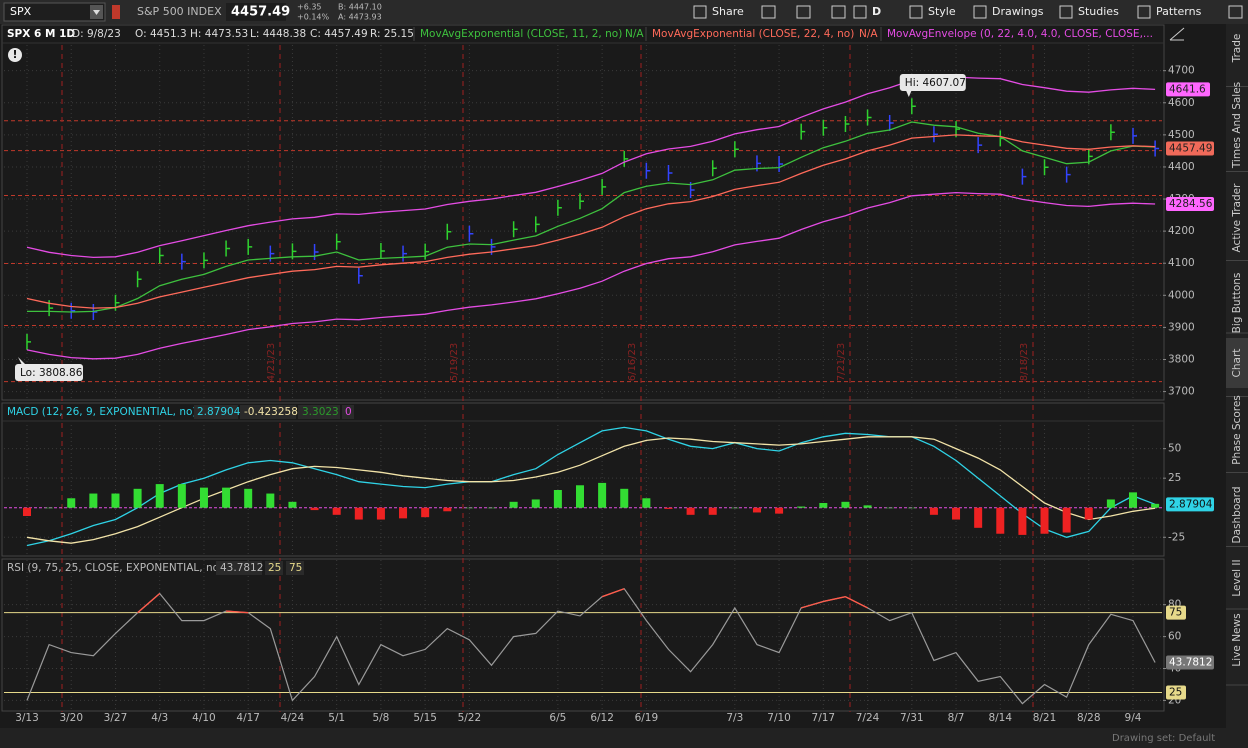 This screenshot has height=748, width=1248. I want to click on study-value: 75, so click(295, 568).